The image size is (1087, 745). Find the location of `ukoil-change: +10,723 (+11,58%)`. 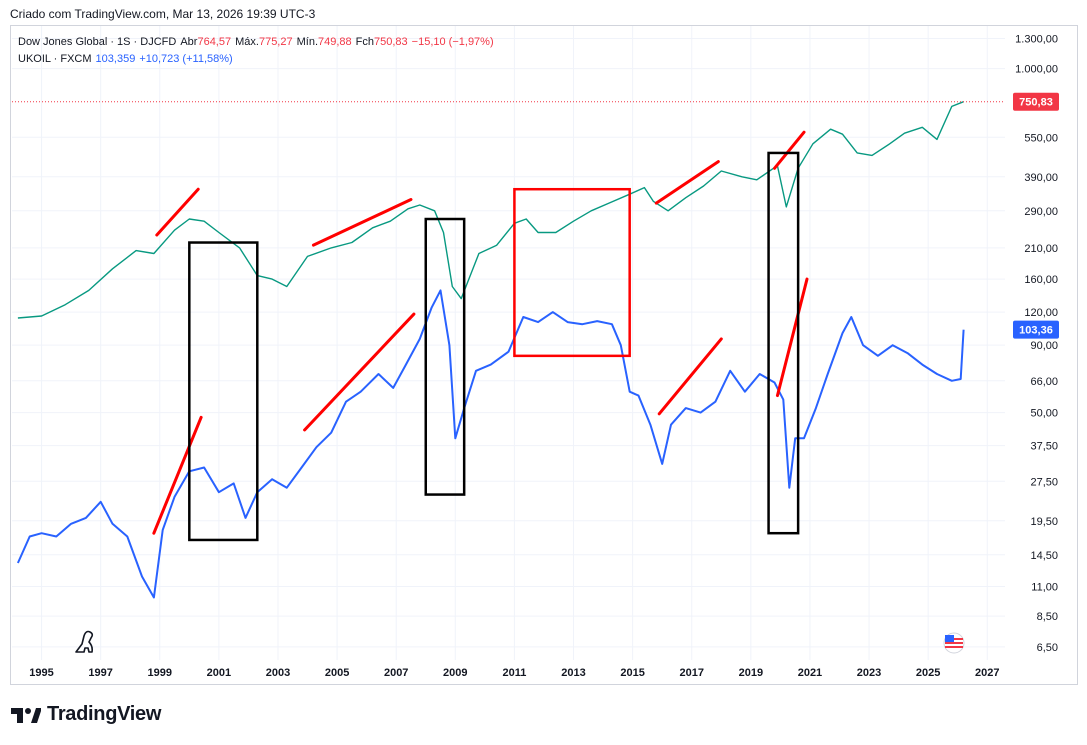

ukoil-change: +10,723 (+11,58%) is located at coordinates (186, 59).